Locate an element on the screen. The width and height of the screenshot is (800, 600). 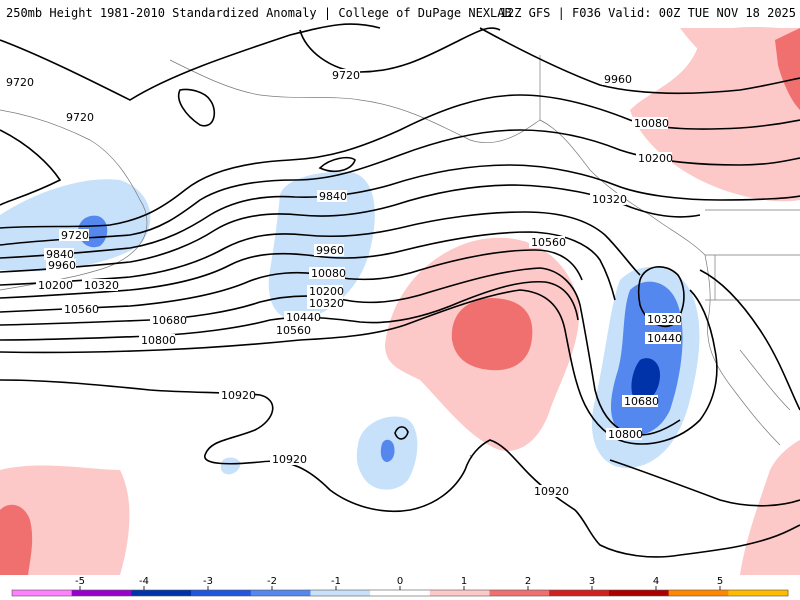
positive-anomaly-core is located at coordinates (492, 334).